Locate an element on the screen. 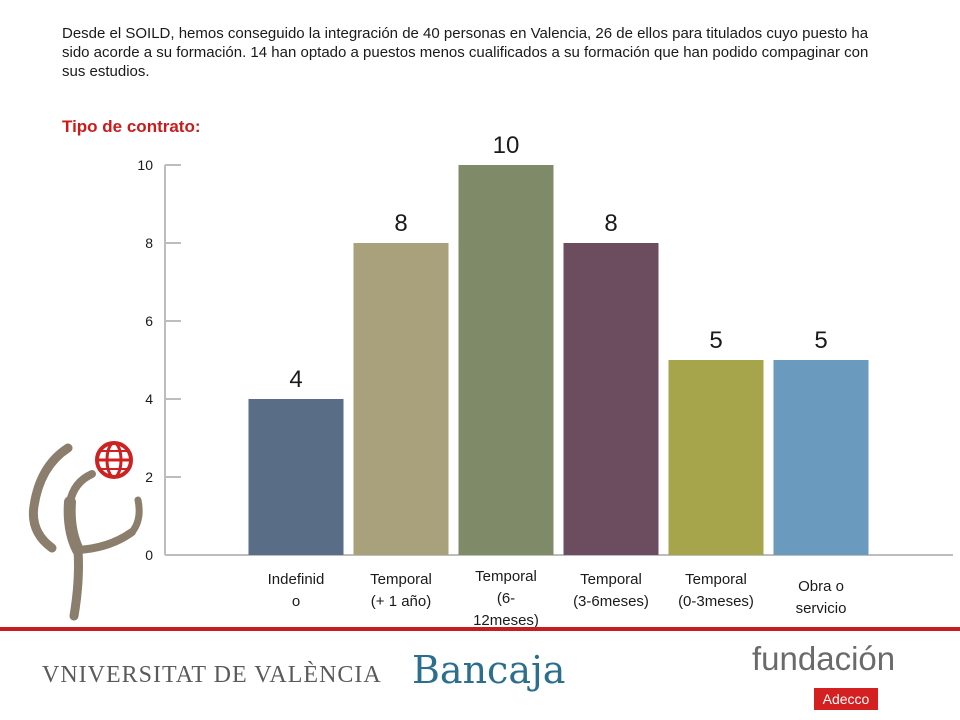  y-tick-label: 4 is located at coordinates (149, 399).